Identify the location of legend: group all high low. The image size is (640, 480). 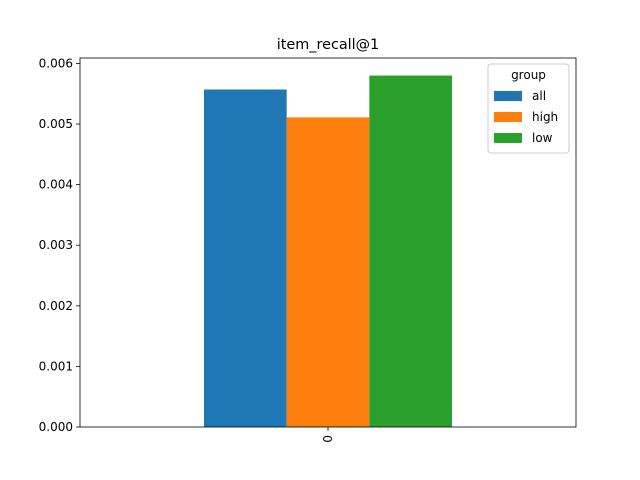
(528, 108).